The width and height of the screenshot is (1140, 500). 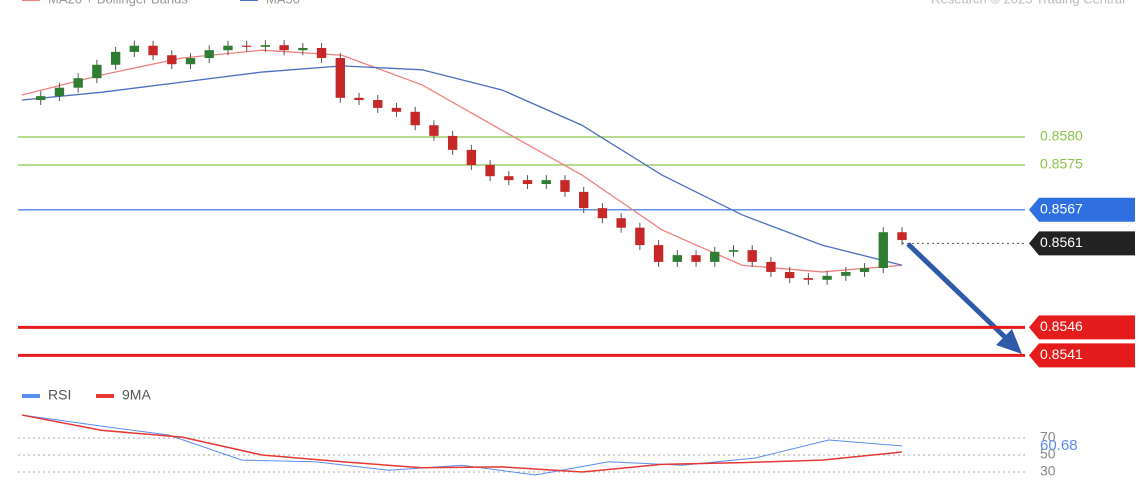 I want to click on forecast-arrow, so click(x=964, y=298).